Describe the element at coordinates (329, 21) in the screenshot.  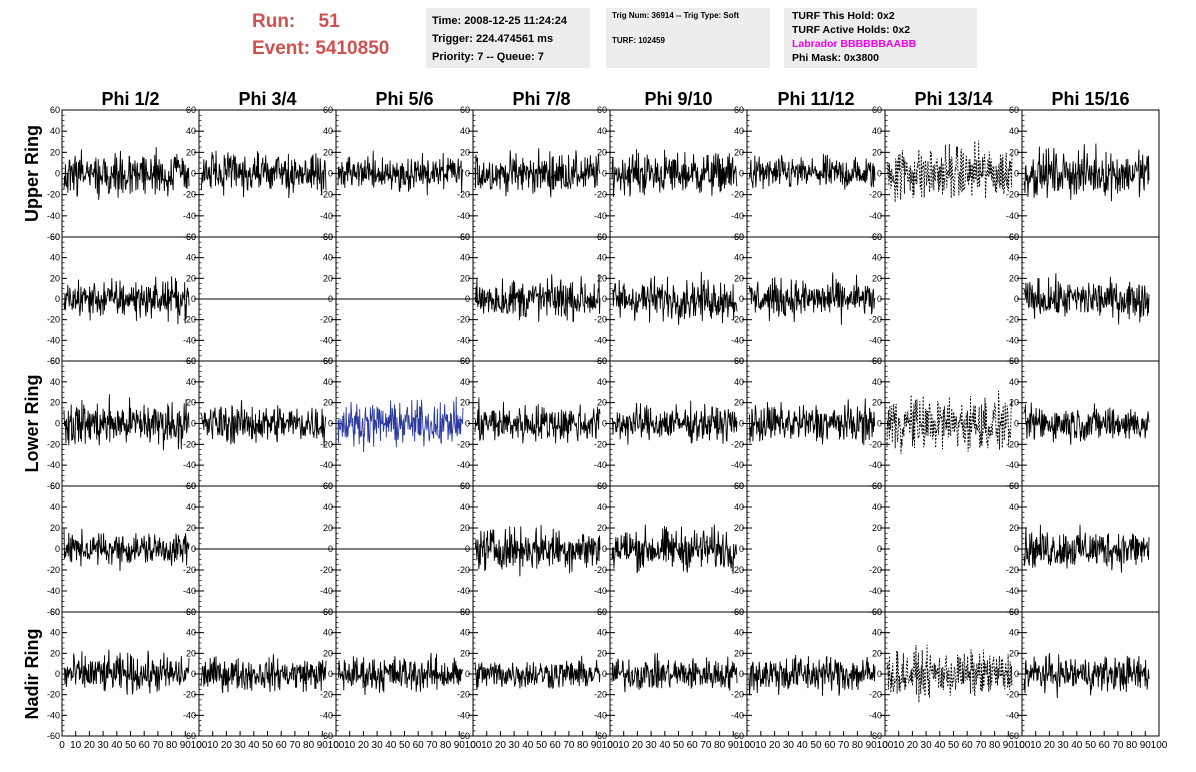
I see `run-value: 51` at that location.